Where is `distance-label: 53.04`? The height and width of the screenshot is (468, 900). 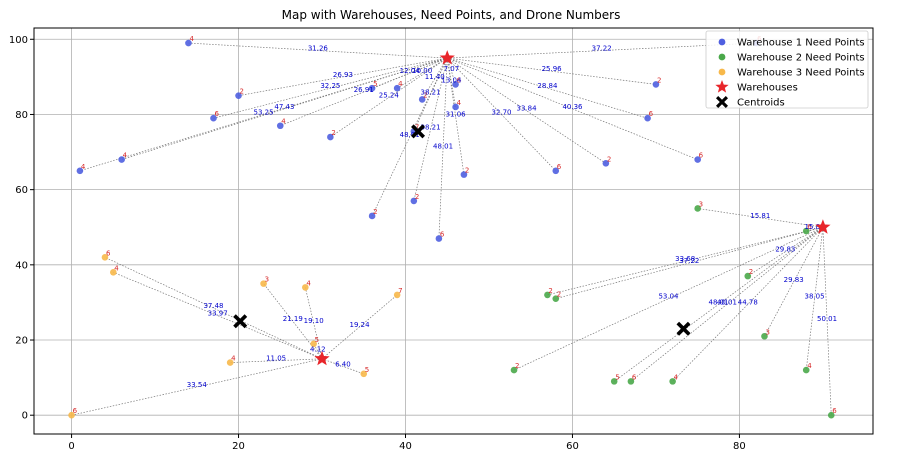
distance-label: 53.04 is located at coordinates (668, 297).